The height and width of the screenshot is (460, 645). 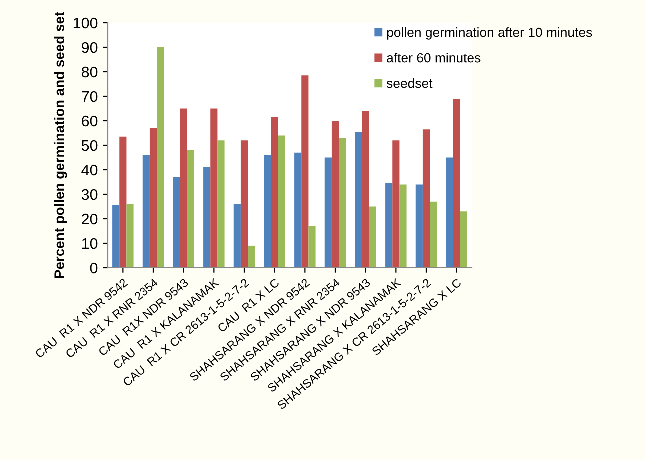 What do you see at coordinates (90, 72) in the screenshot?
I see `y-tick-label: 80` at bounding box center [90, 72].